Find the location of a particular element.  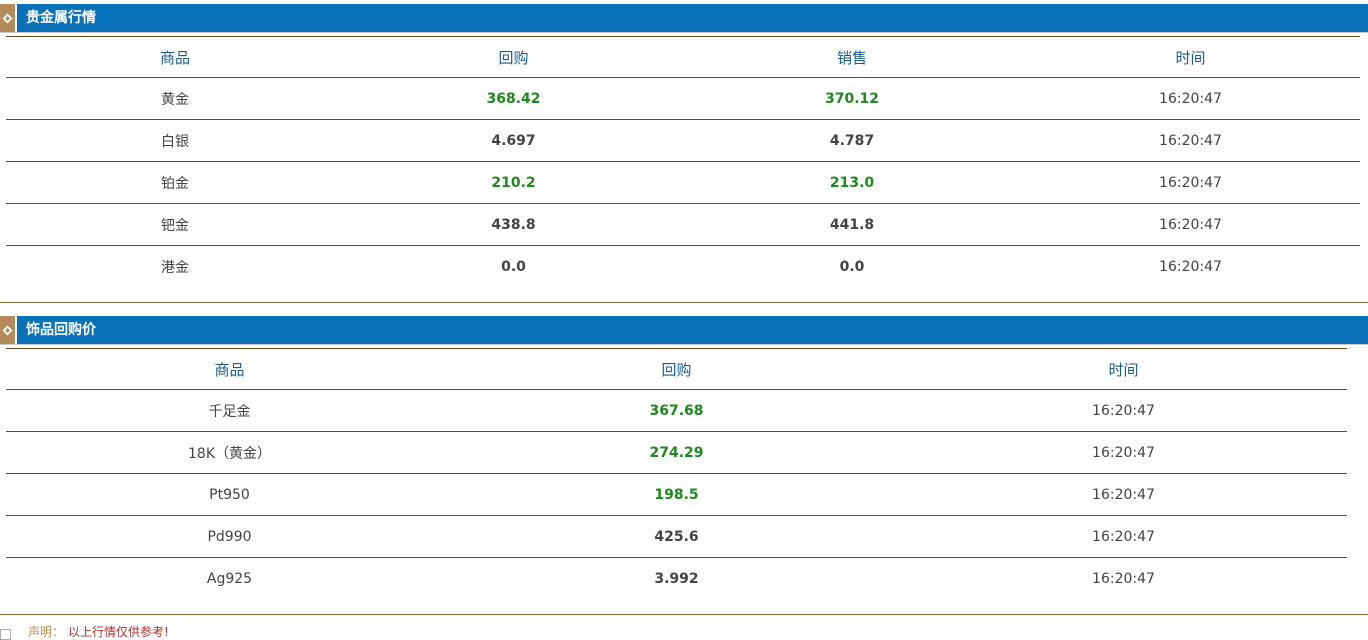

buyback-price: 367.68 is located at coordinates (676, 410).